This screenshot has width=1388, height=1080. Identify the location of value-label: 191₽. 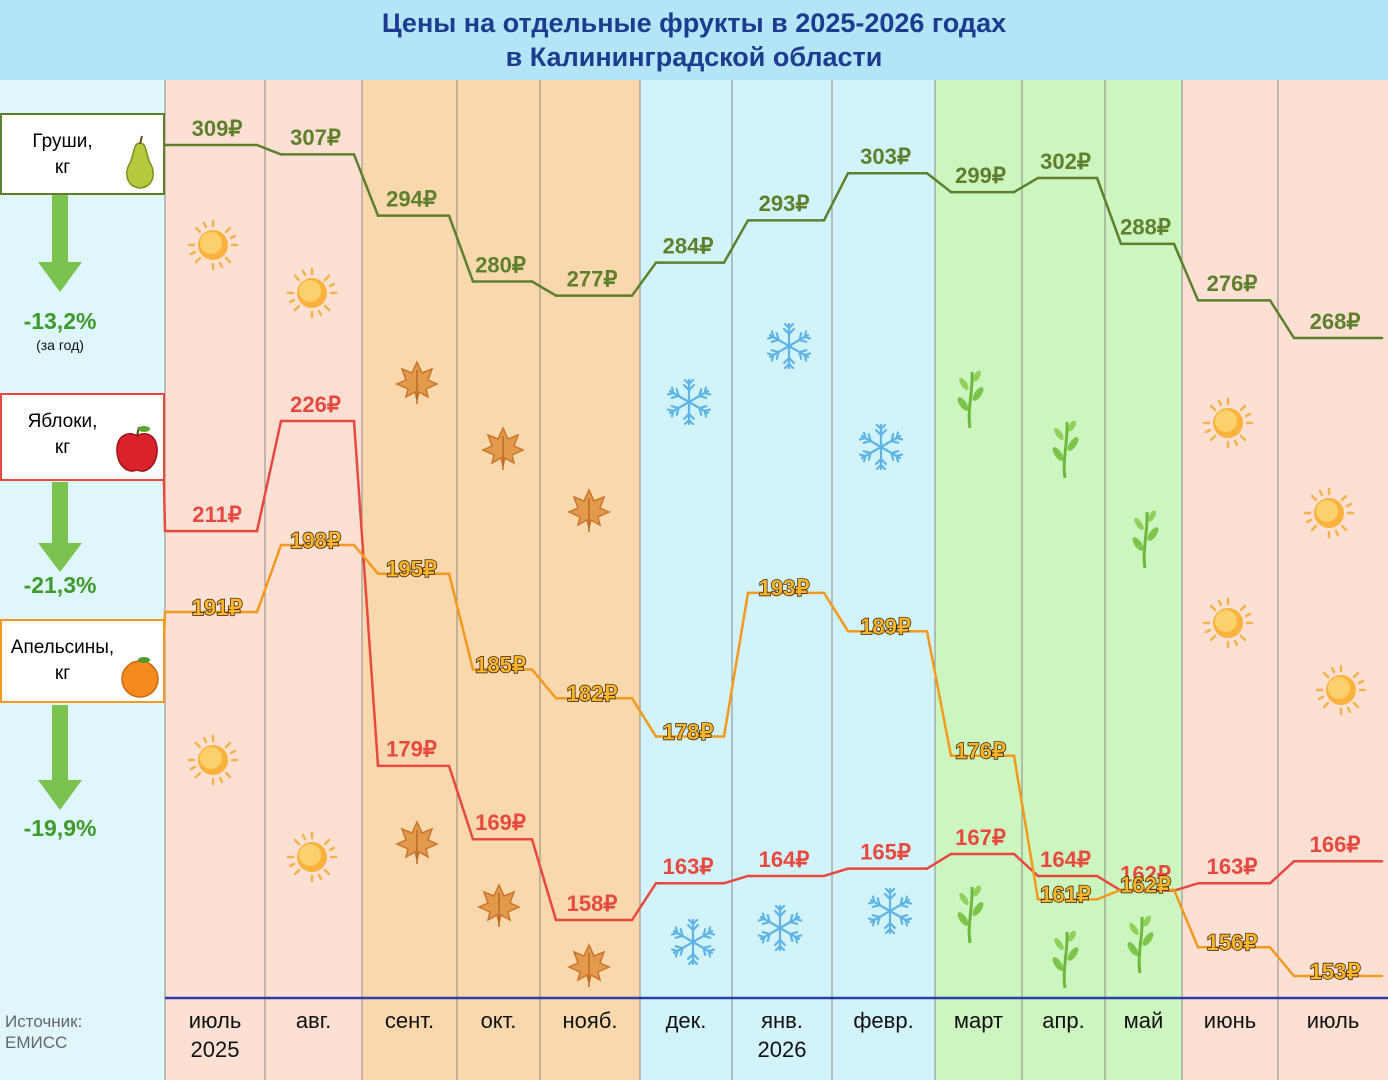
(217, 607).